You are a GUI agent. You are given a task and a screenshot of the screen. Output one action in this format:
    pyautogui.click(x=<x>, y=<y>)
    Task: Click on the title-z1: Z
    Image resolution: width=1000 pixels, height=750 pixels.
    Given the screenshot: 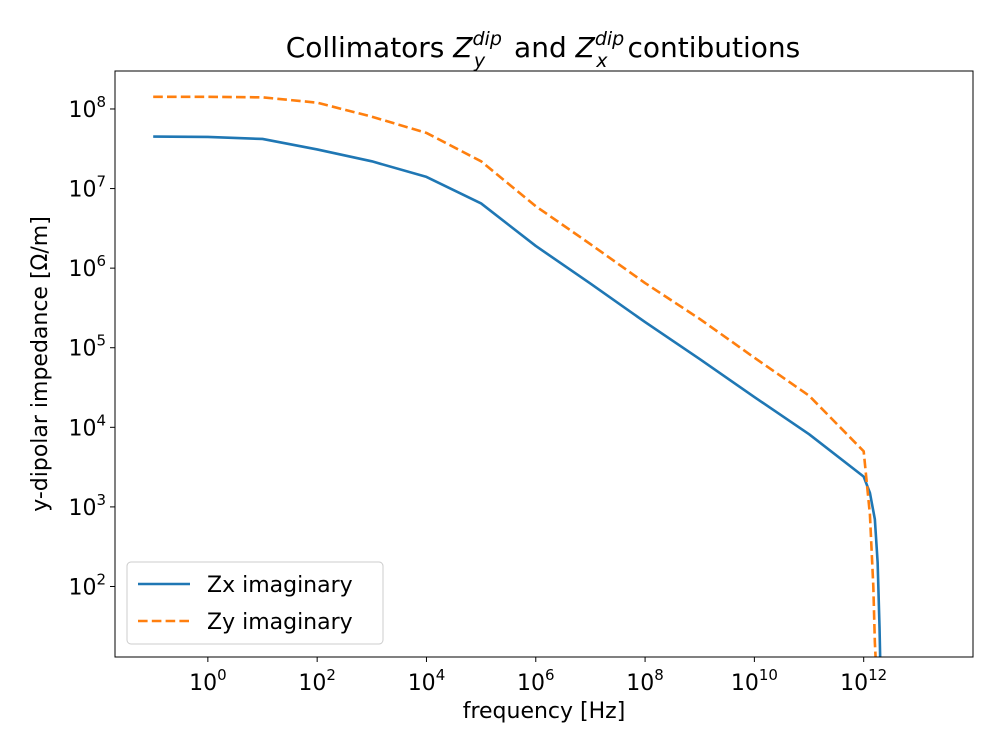 What is the action you would take?
    pyautogui.click(x=462, y=47)
    